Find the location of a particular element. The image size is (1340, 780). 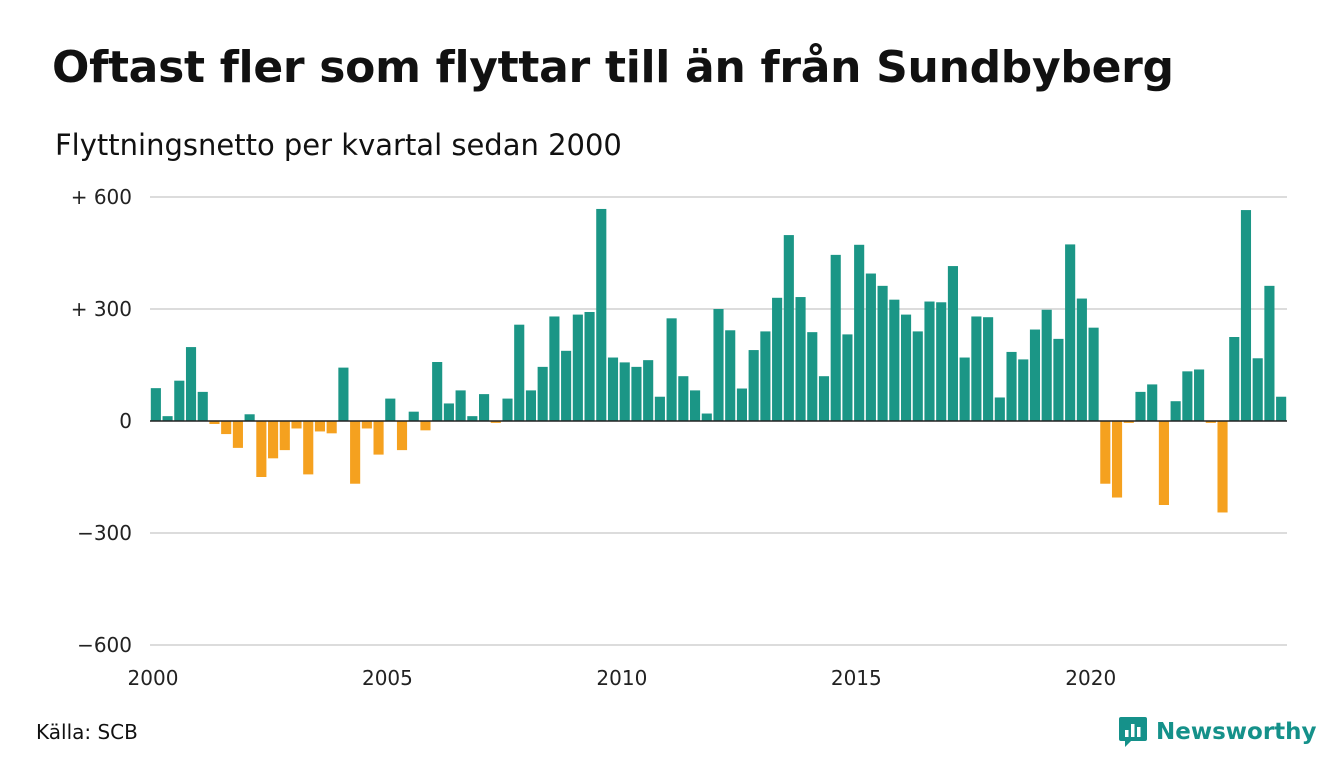

source-label: Källa: SCB is located at coordinates (87, 732).